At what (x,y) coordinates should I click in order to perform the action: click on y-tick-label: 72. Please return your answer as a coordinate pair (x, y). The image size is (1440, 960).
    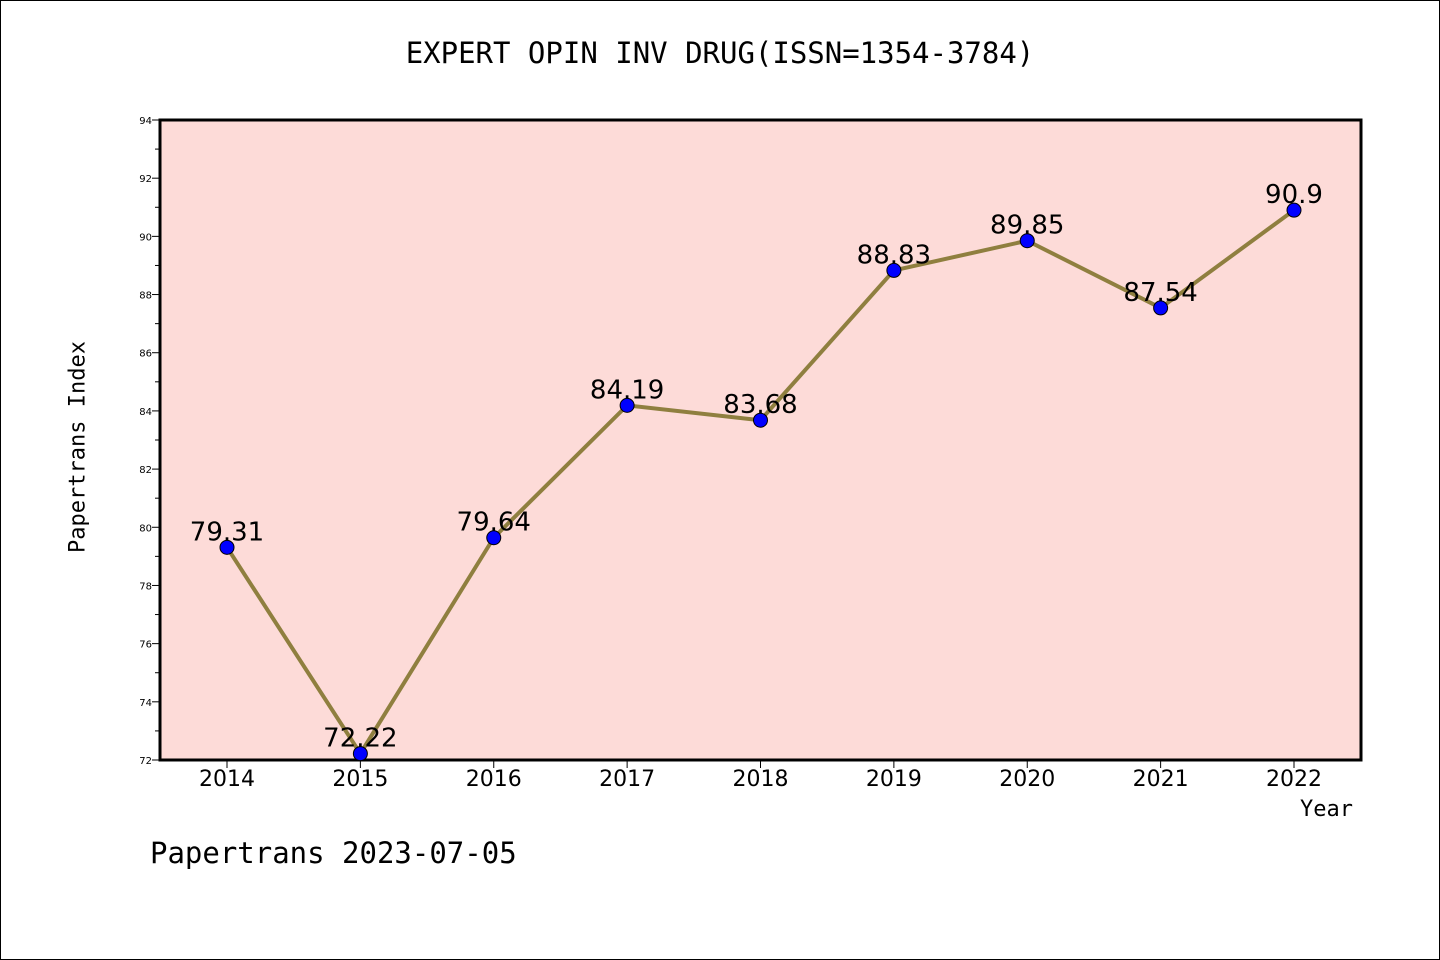
    Looking at the image, I should click on (145, 761).